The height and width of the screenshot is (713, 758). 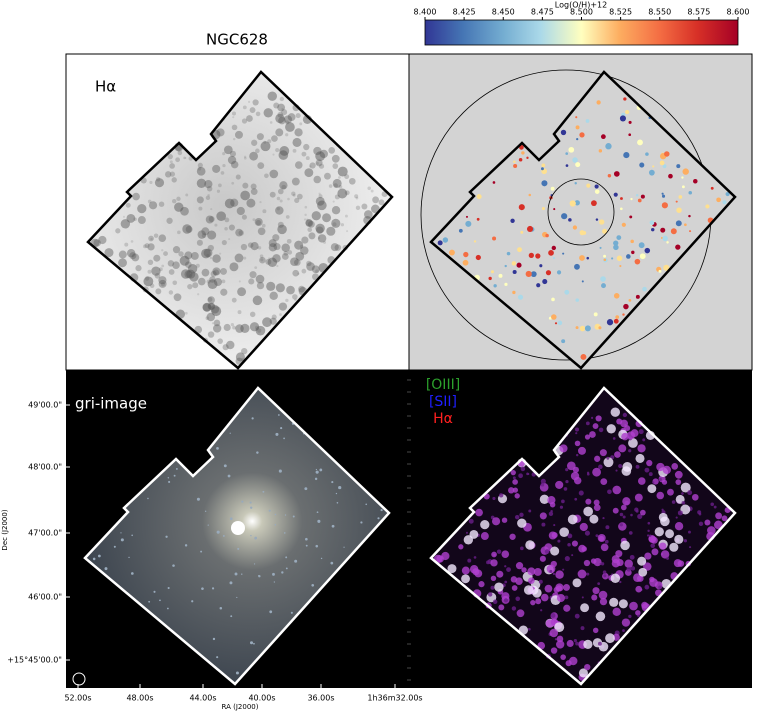 I want to click on y-tick-label: 49'00.0", so click(x=45, y=405).